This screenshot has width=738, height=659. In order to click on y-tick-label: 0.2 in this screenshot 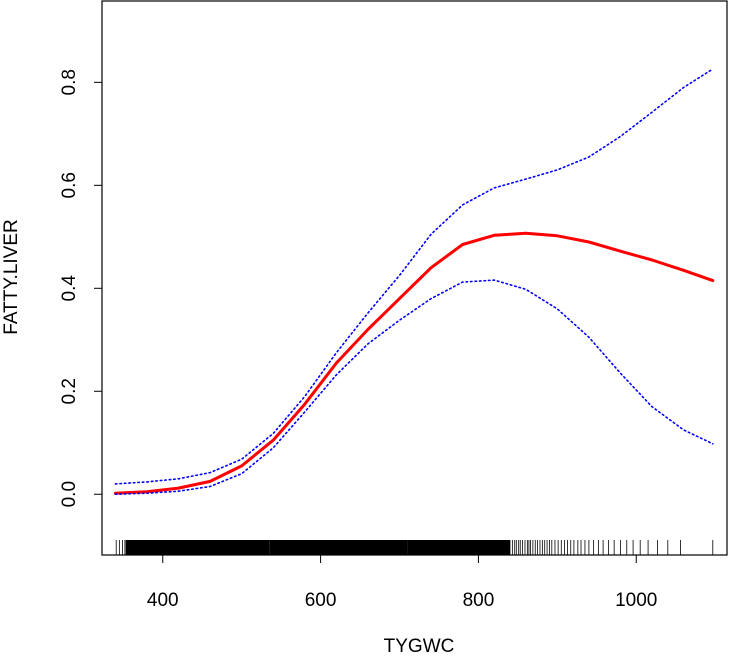, I will do `click(69, 391)`.